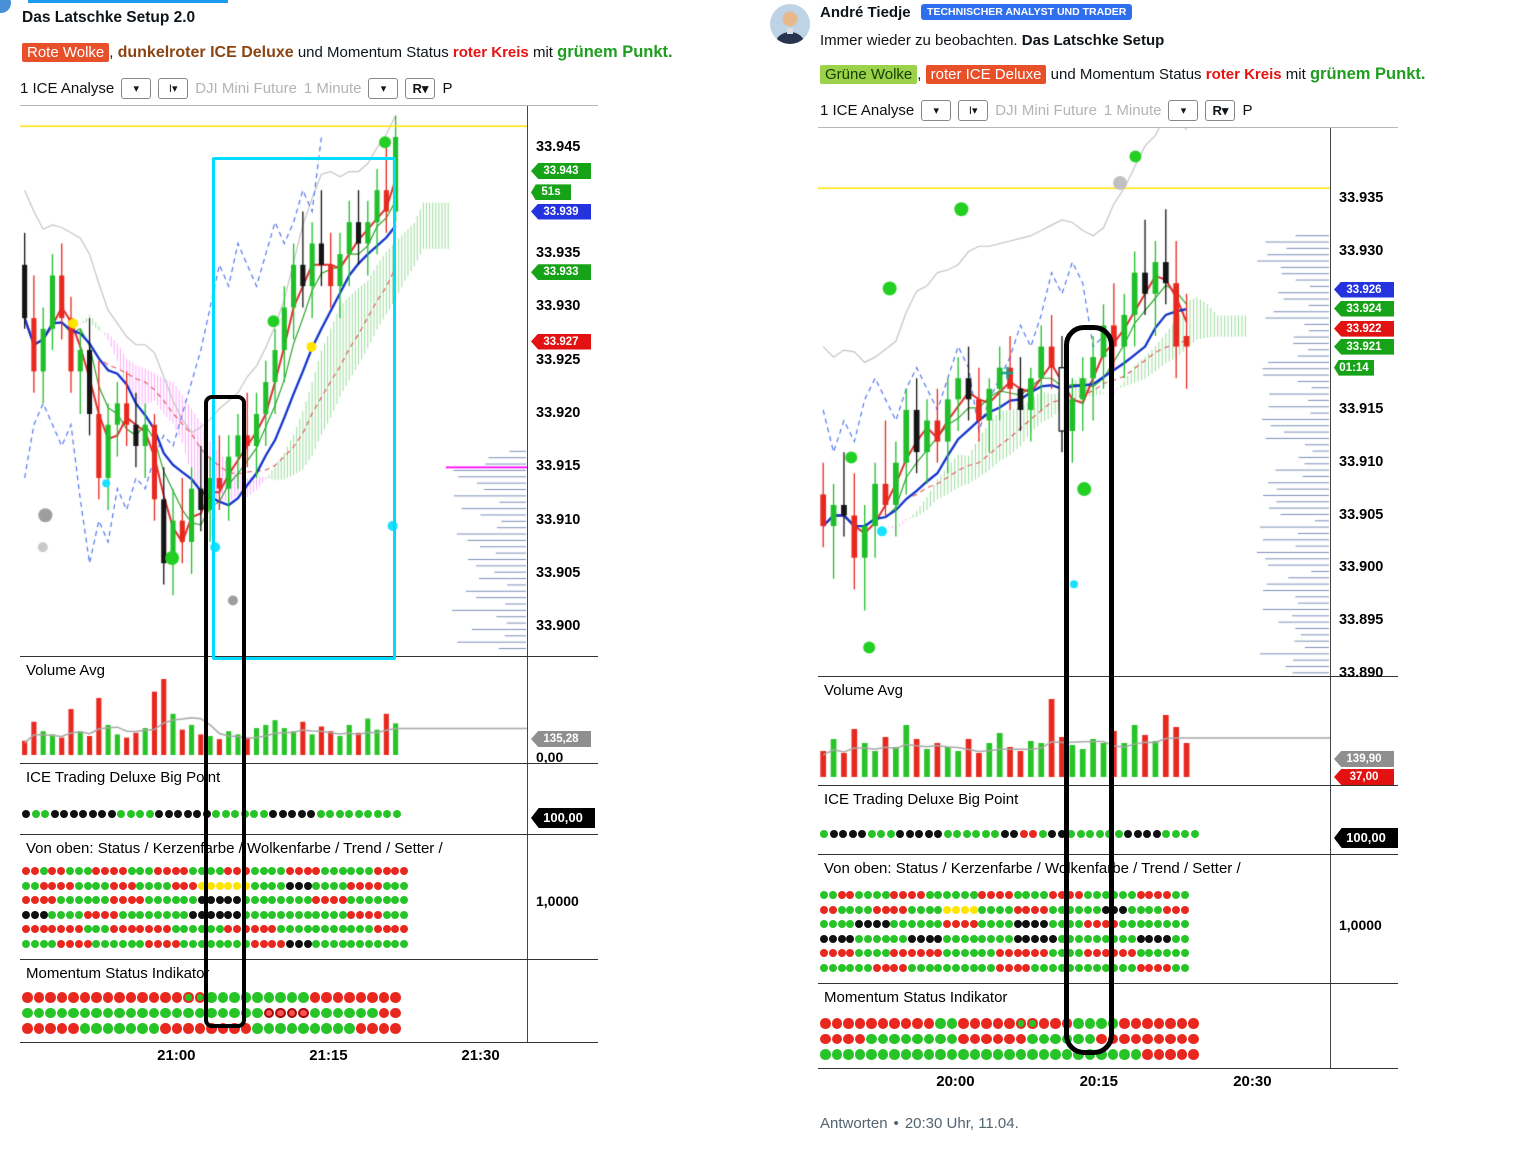  What do you see at coordinates (1108, 731) in the screenshot?
I see `volume-panel: Volume Avg 139,90 37,00` at bounding box center [1108, 731].